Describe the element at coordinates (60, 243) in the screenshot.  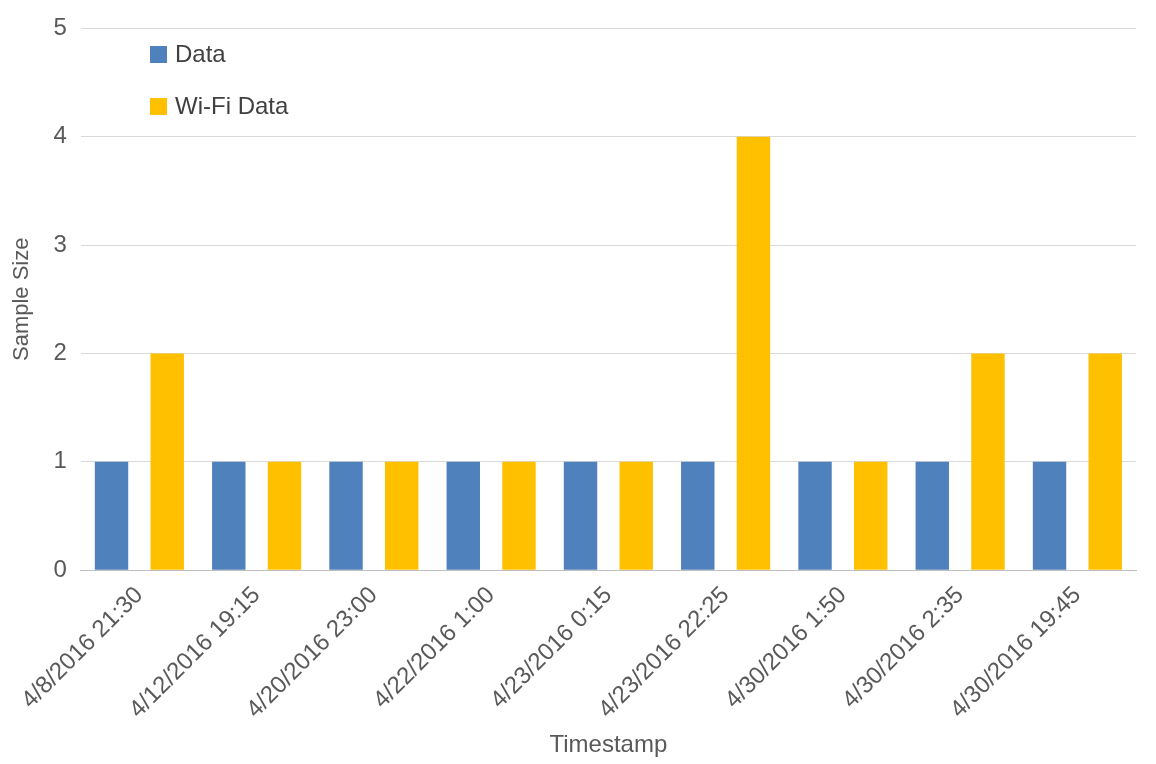
I see `y-tick-label: 3` at that location.